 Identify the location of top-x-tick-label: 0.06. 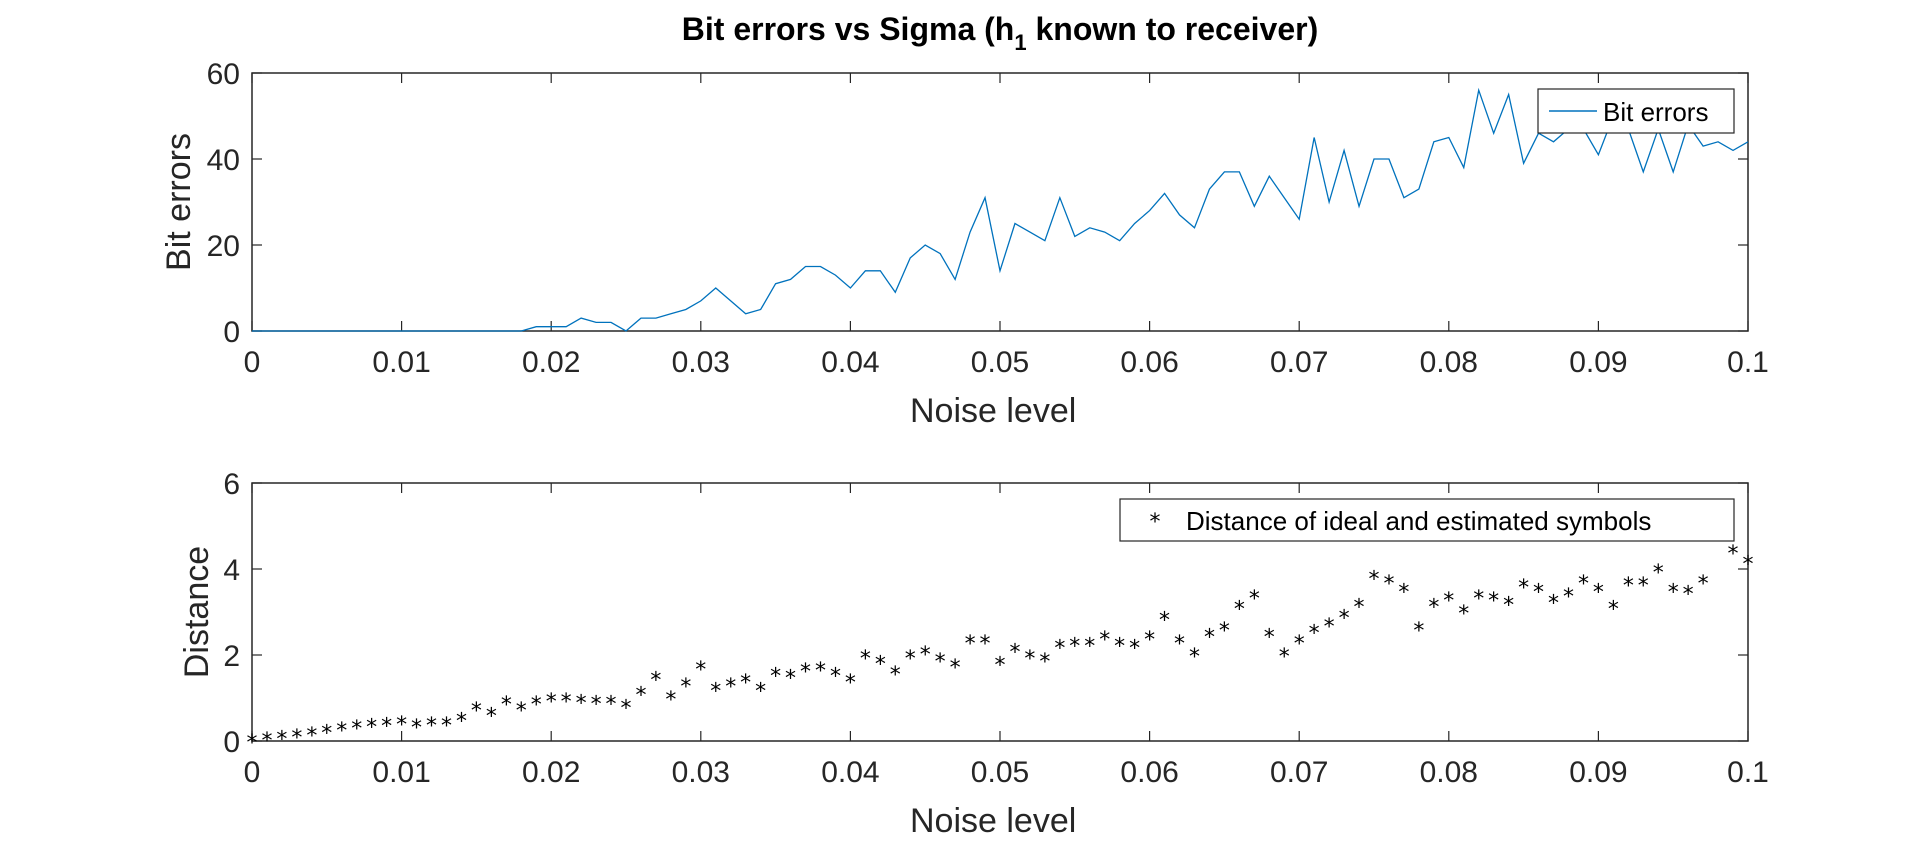
(1149, 362).